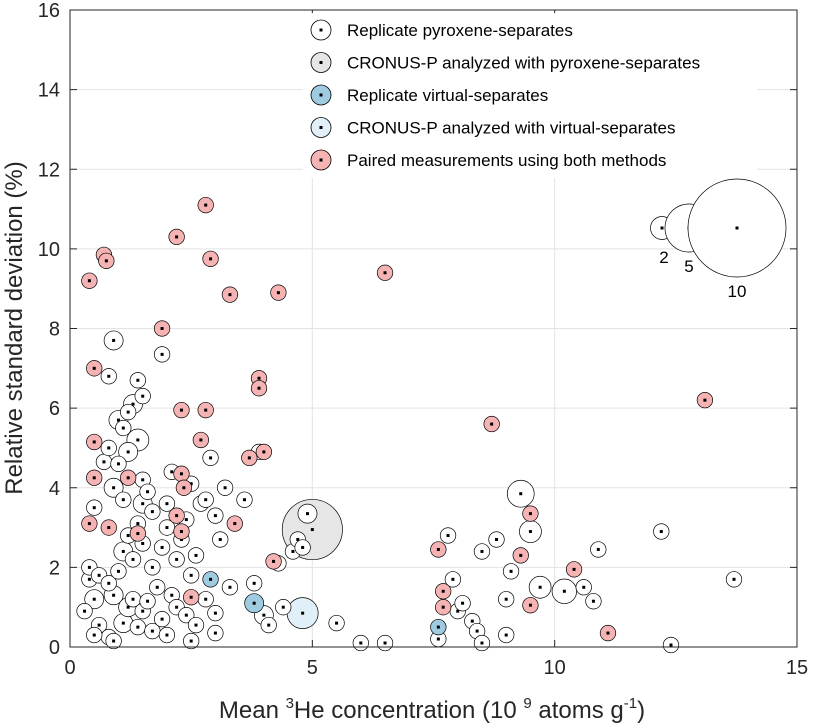 The width and height of the screenshot is (813, 726). What do you see at coordinates (506, 160) in the screenshot?
I see `legend-label: Paired measurements using both methods` at bounding box center [506, 160].